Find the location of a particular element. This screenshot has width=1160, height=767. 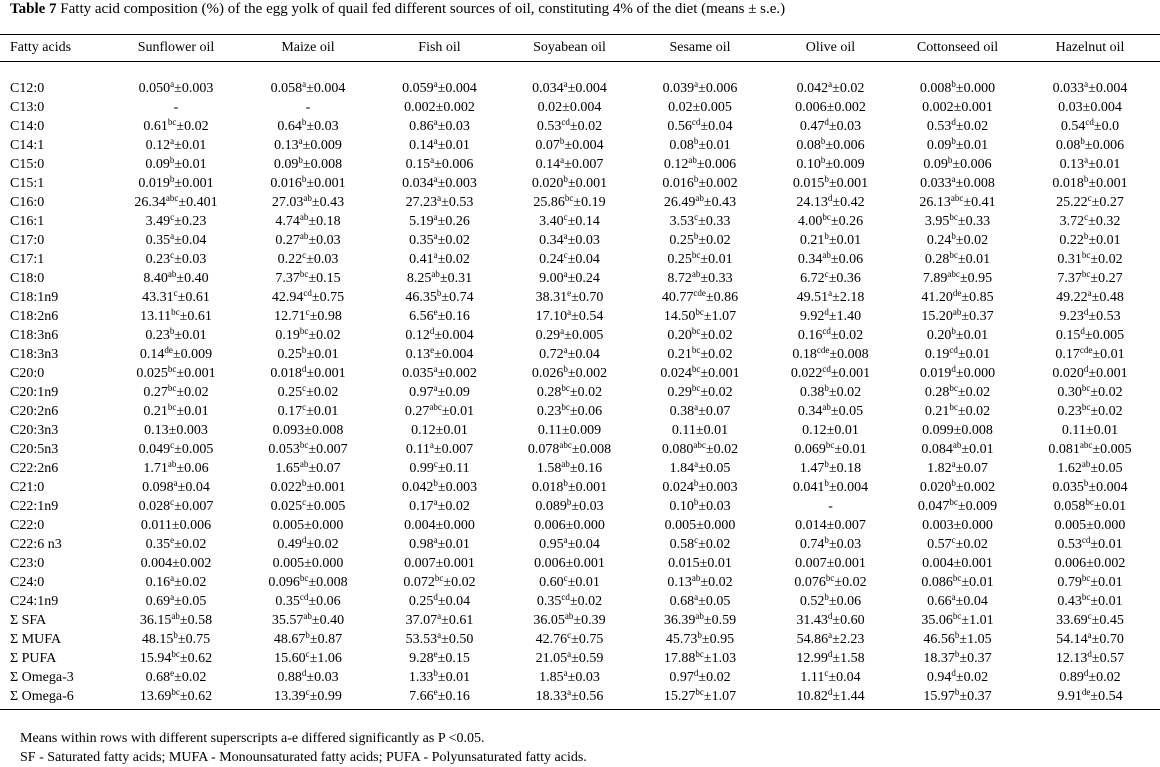

table-cell: 0.35a±0.04 is located at coordinates (176, 240).